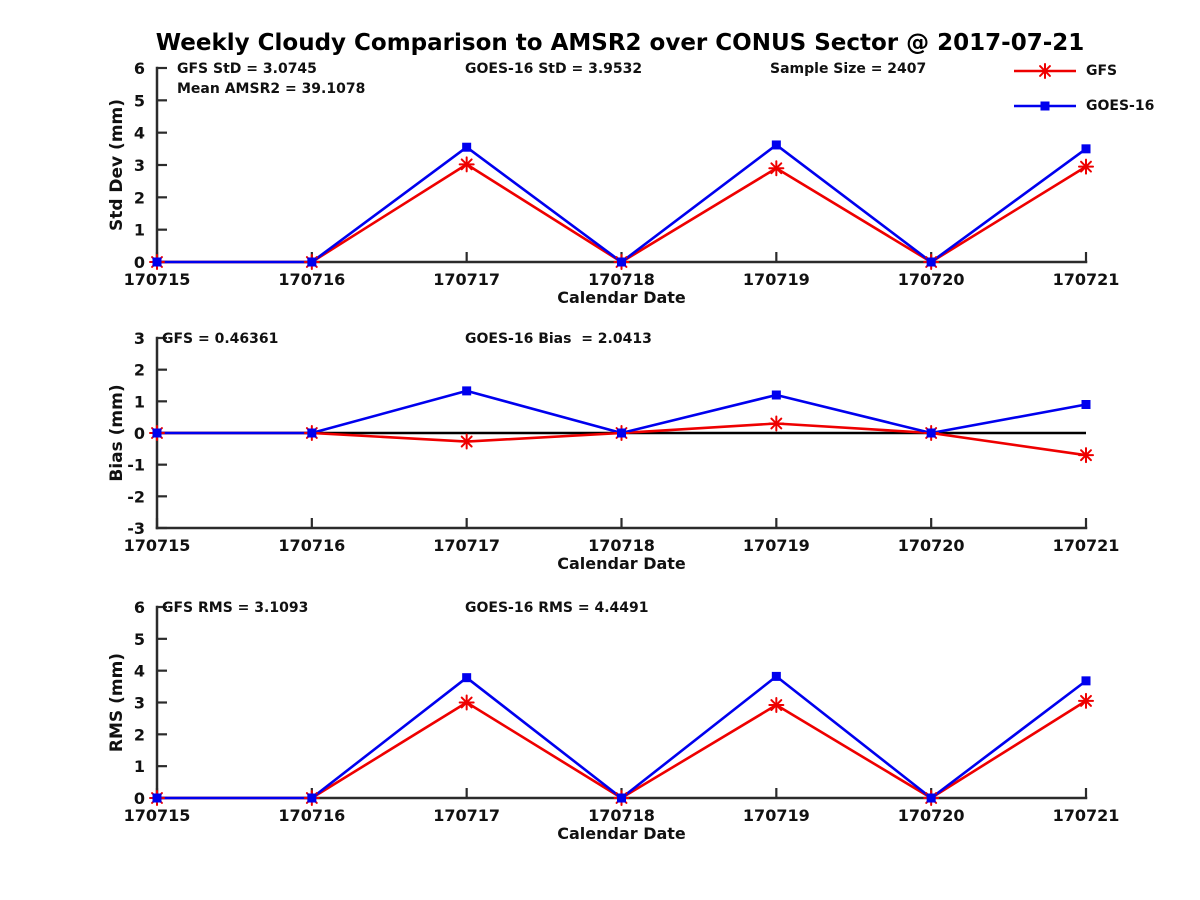 The width and height of the screenshot is (1200, 900). I want to click on annotation: GOES-16 Bias = 2.0413, so click(558, 339).